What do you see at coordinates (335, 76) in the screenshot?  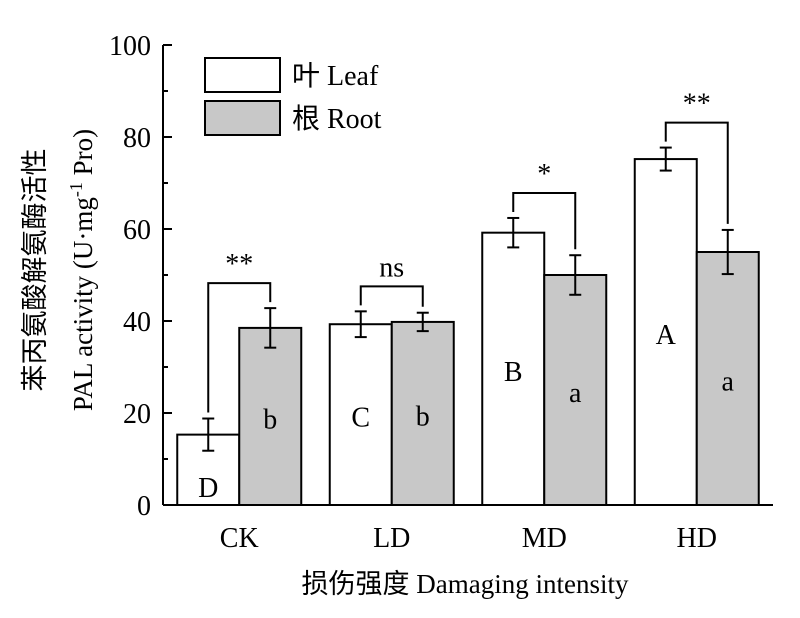 I see `legend-label: 叶 Leaf` at bounding box center [335, 76].